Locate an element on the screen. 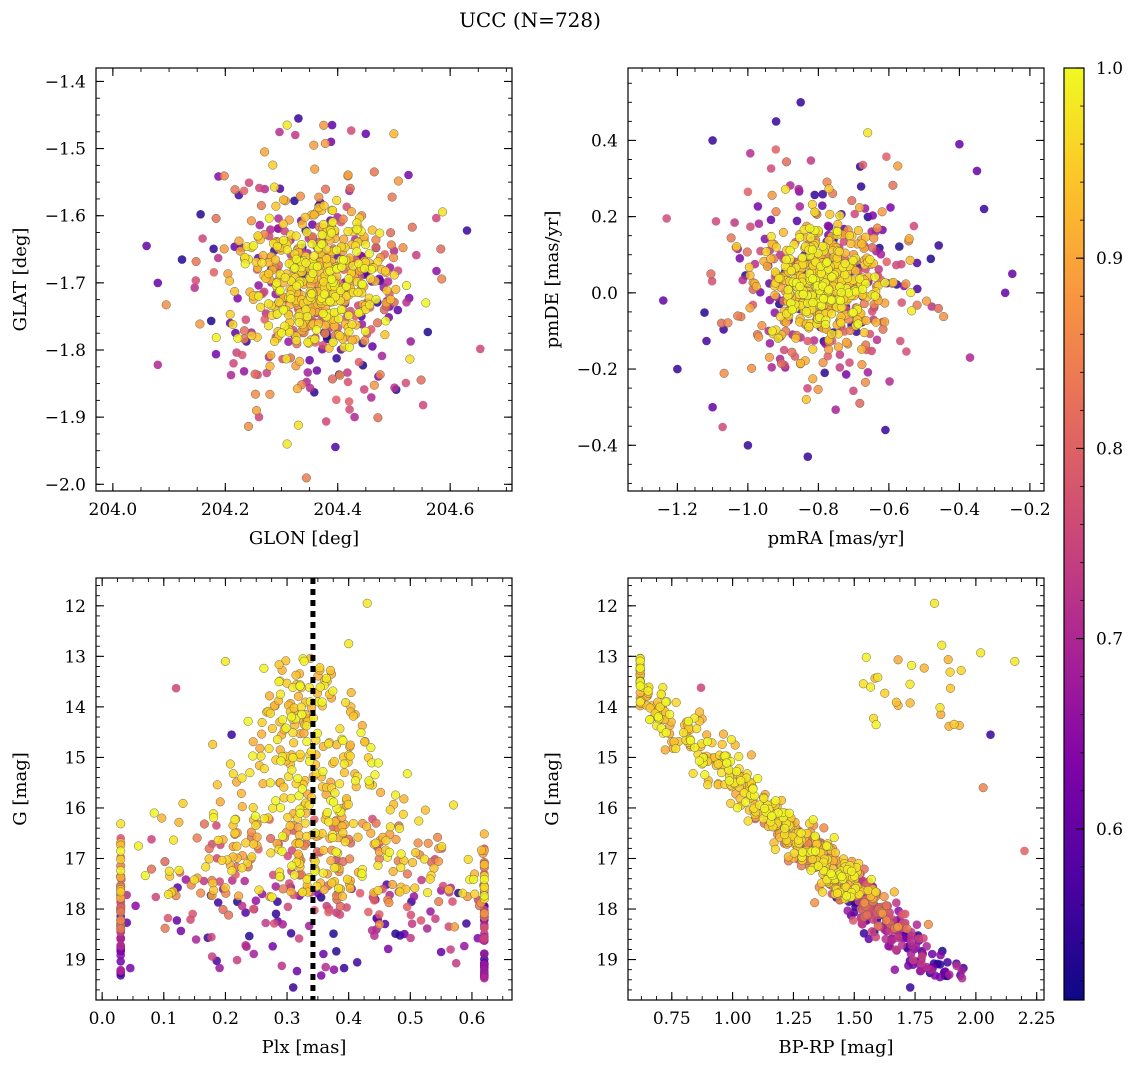 This screenshot has width=1136, height=1068. x-tick-label: −0.2 is located at coordinates (1029, 510).